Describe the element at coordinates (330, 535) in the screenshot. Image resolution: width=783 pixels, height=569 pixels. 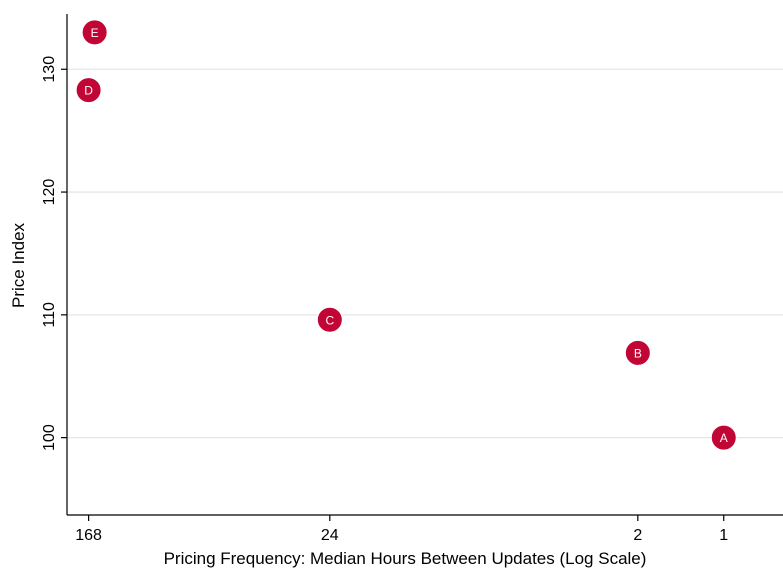
I see `x-tick-label-24: 24` at that location.